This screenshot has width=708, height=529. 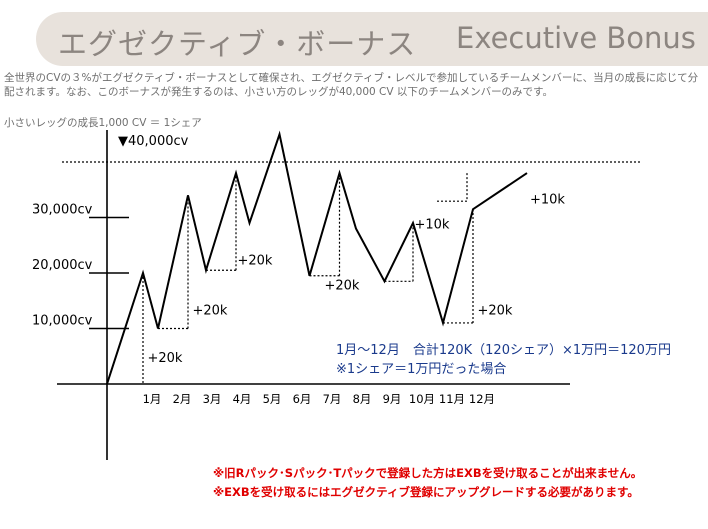 I want to click on month-label: 12月, so click(x=482, y=399).